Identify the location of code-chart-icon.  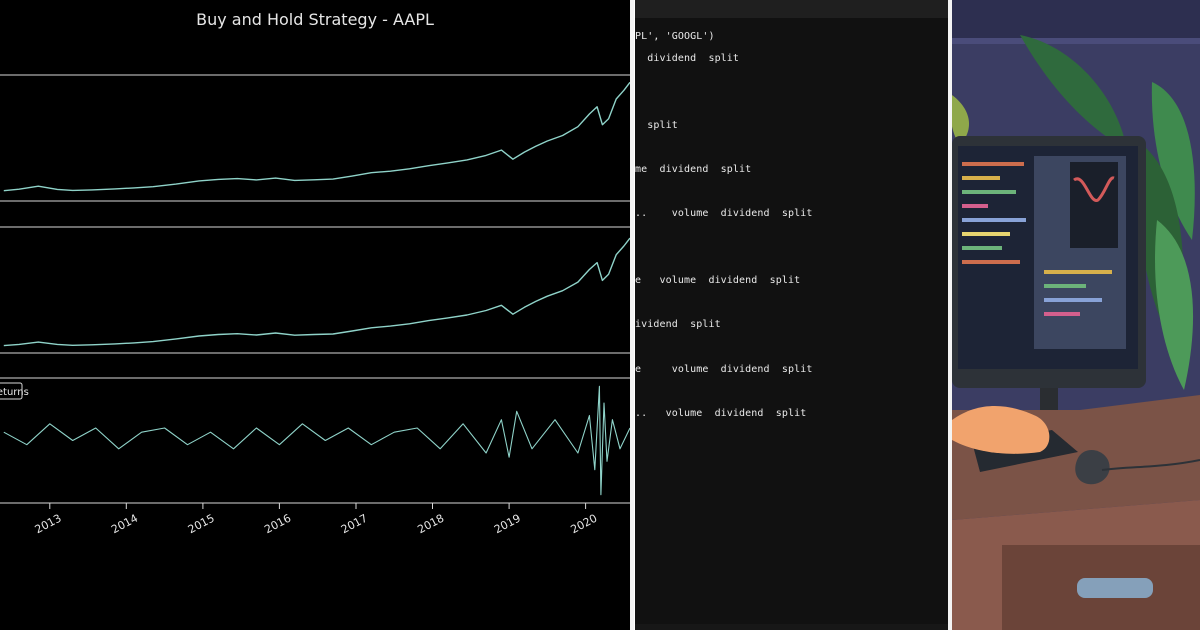
(1094, 189).